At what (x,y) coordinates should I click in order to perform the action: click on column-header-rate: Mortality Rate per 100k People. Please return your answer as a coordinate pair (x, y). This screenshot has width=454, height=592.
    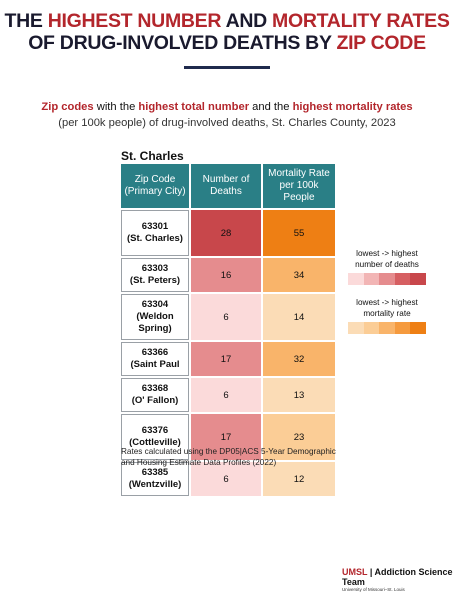
    Looking at the image, I should click on (299, 186).